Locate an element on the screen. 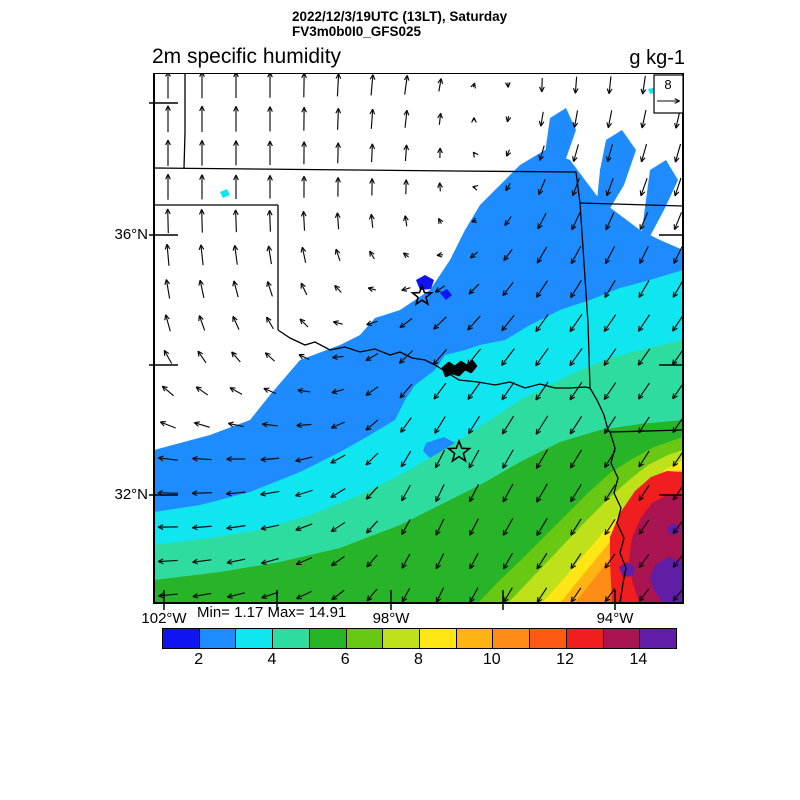 Image resolution: width=800 pixels, height=800 pixels. colorbar-tick-label: 2 is located at coordinates (199, 659).